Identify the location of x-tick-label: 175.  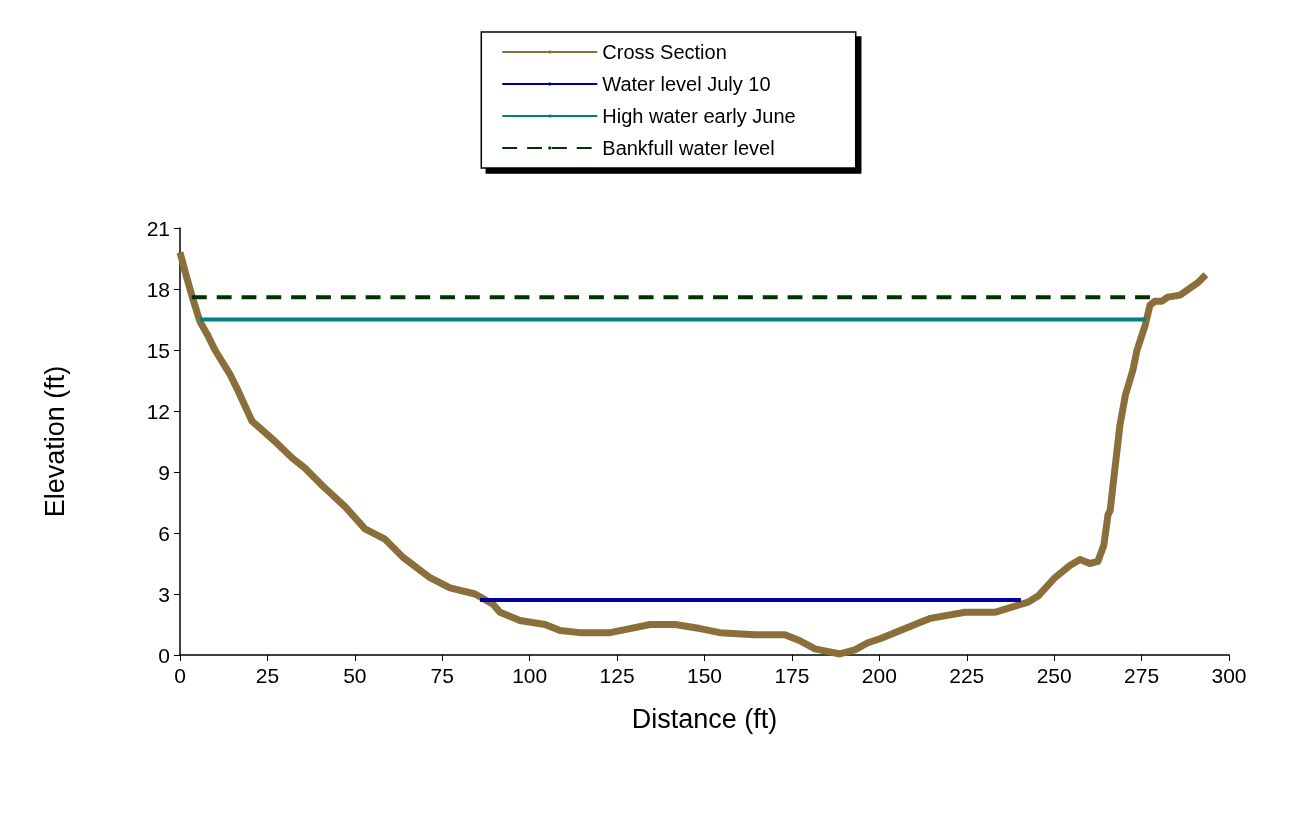
(792, 675).